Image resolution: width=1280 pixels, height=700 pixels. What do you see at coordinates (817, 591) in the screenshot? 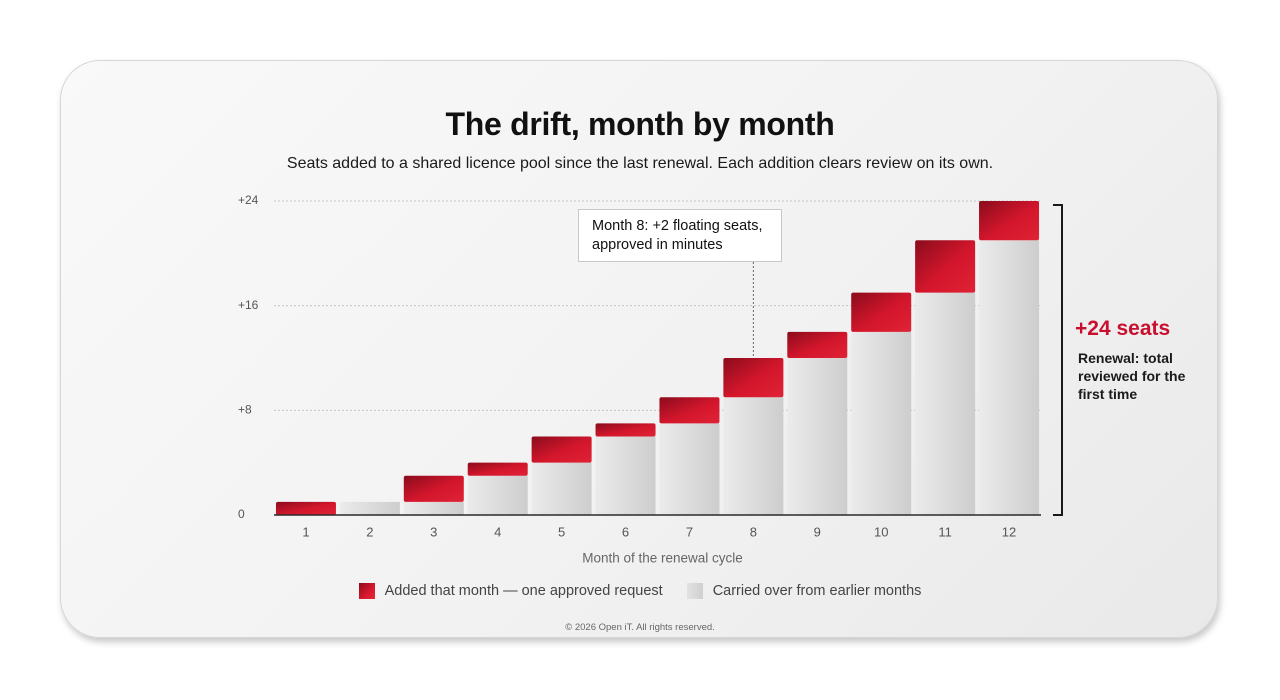
I see `legend-label-carried: Carried over from earlier months` at bounding box center [817, 591].